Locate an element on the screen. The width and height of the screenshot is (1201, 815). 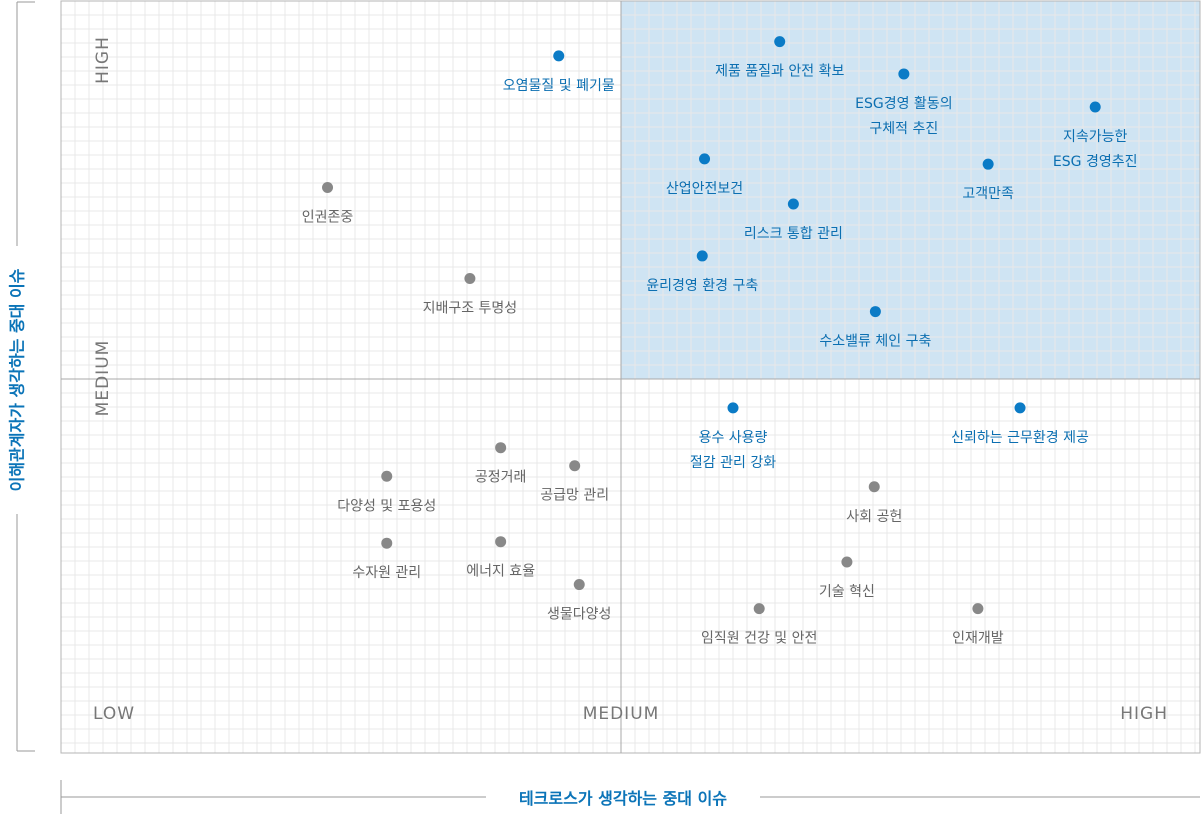
data-point-label: 다양성 및 포용성 is located at coordinates (386, 506).